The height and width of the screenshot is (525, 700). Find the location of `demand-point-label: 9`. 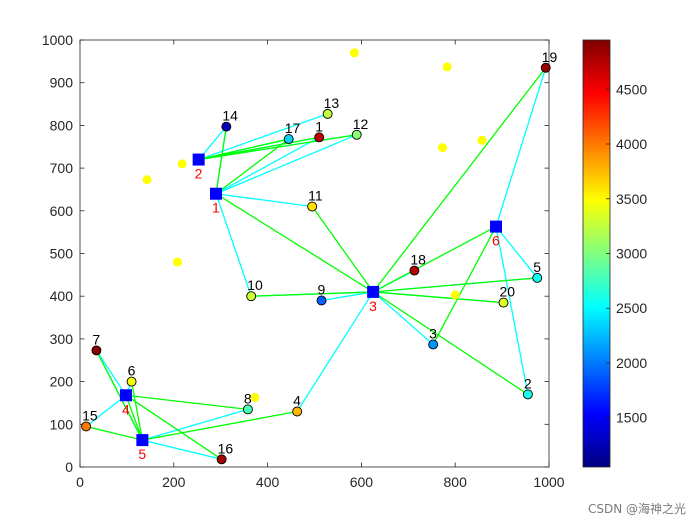

demand-point-label: 9 is located at coordinates (322, 289).